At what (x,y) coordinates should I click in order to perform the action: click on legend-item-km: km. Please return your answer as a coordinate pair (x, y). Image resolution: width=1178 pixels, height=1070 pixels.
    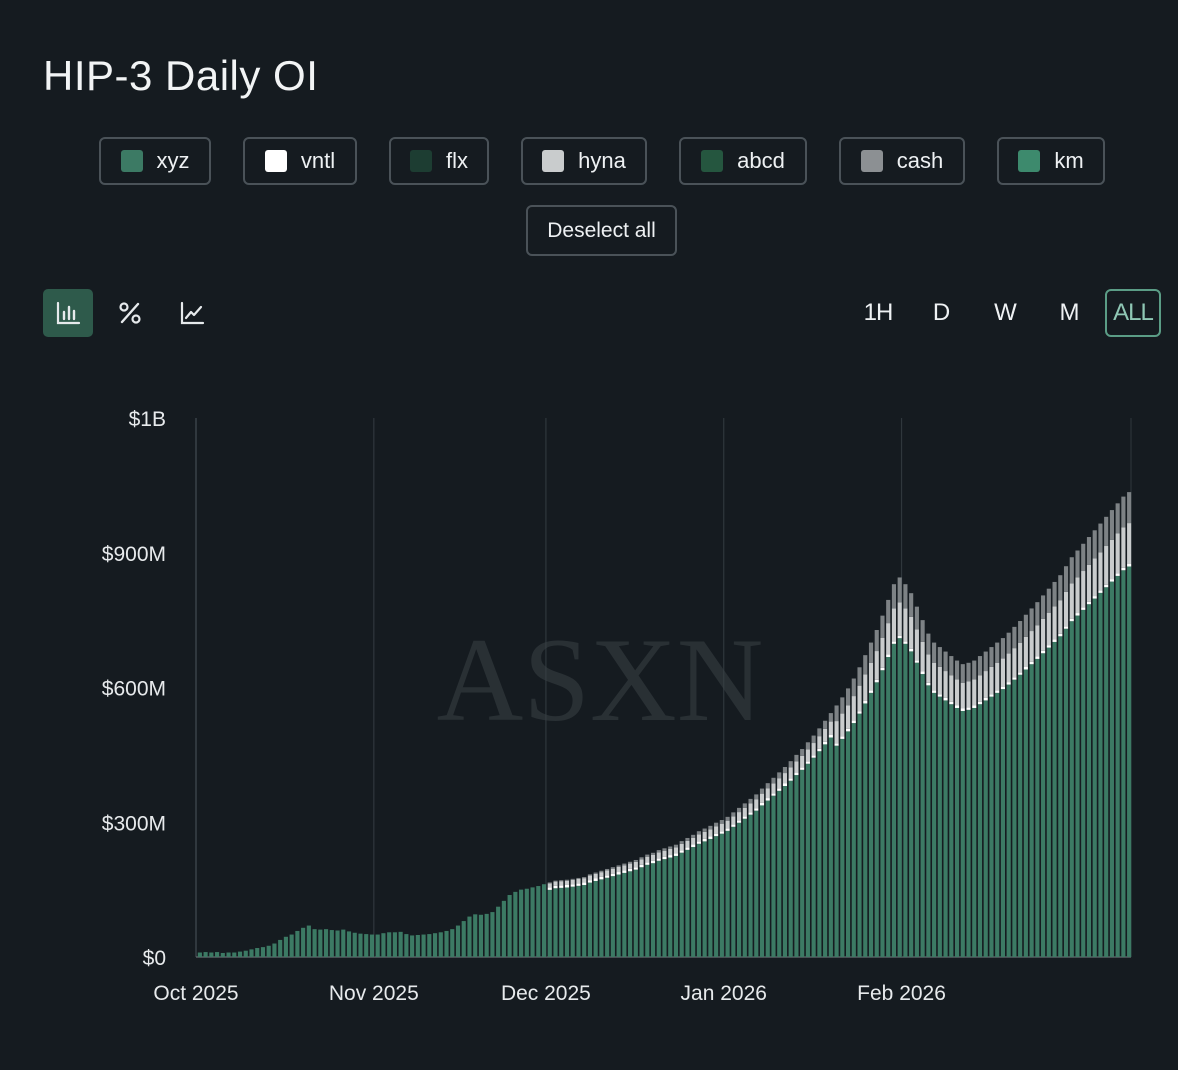
    Looking at the image, I should click on (1051, 161).